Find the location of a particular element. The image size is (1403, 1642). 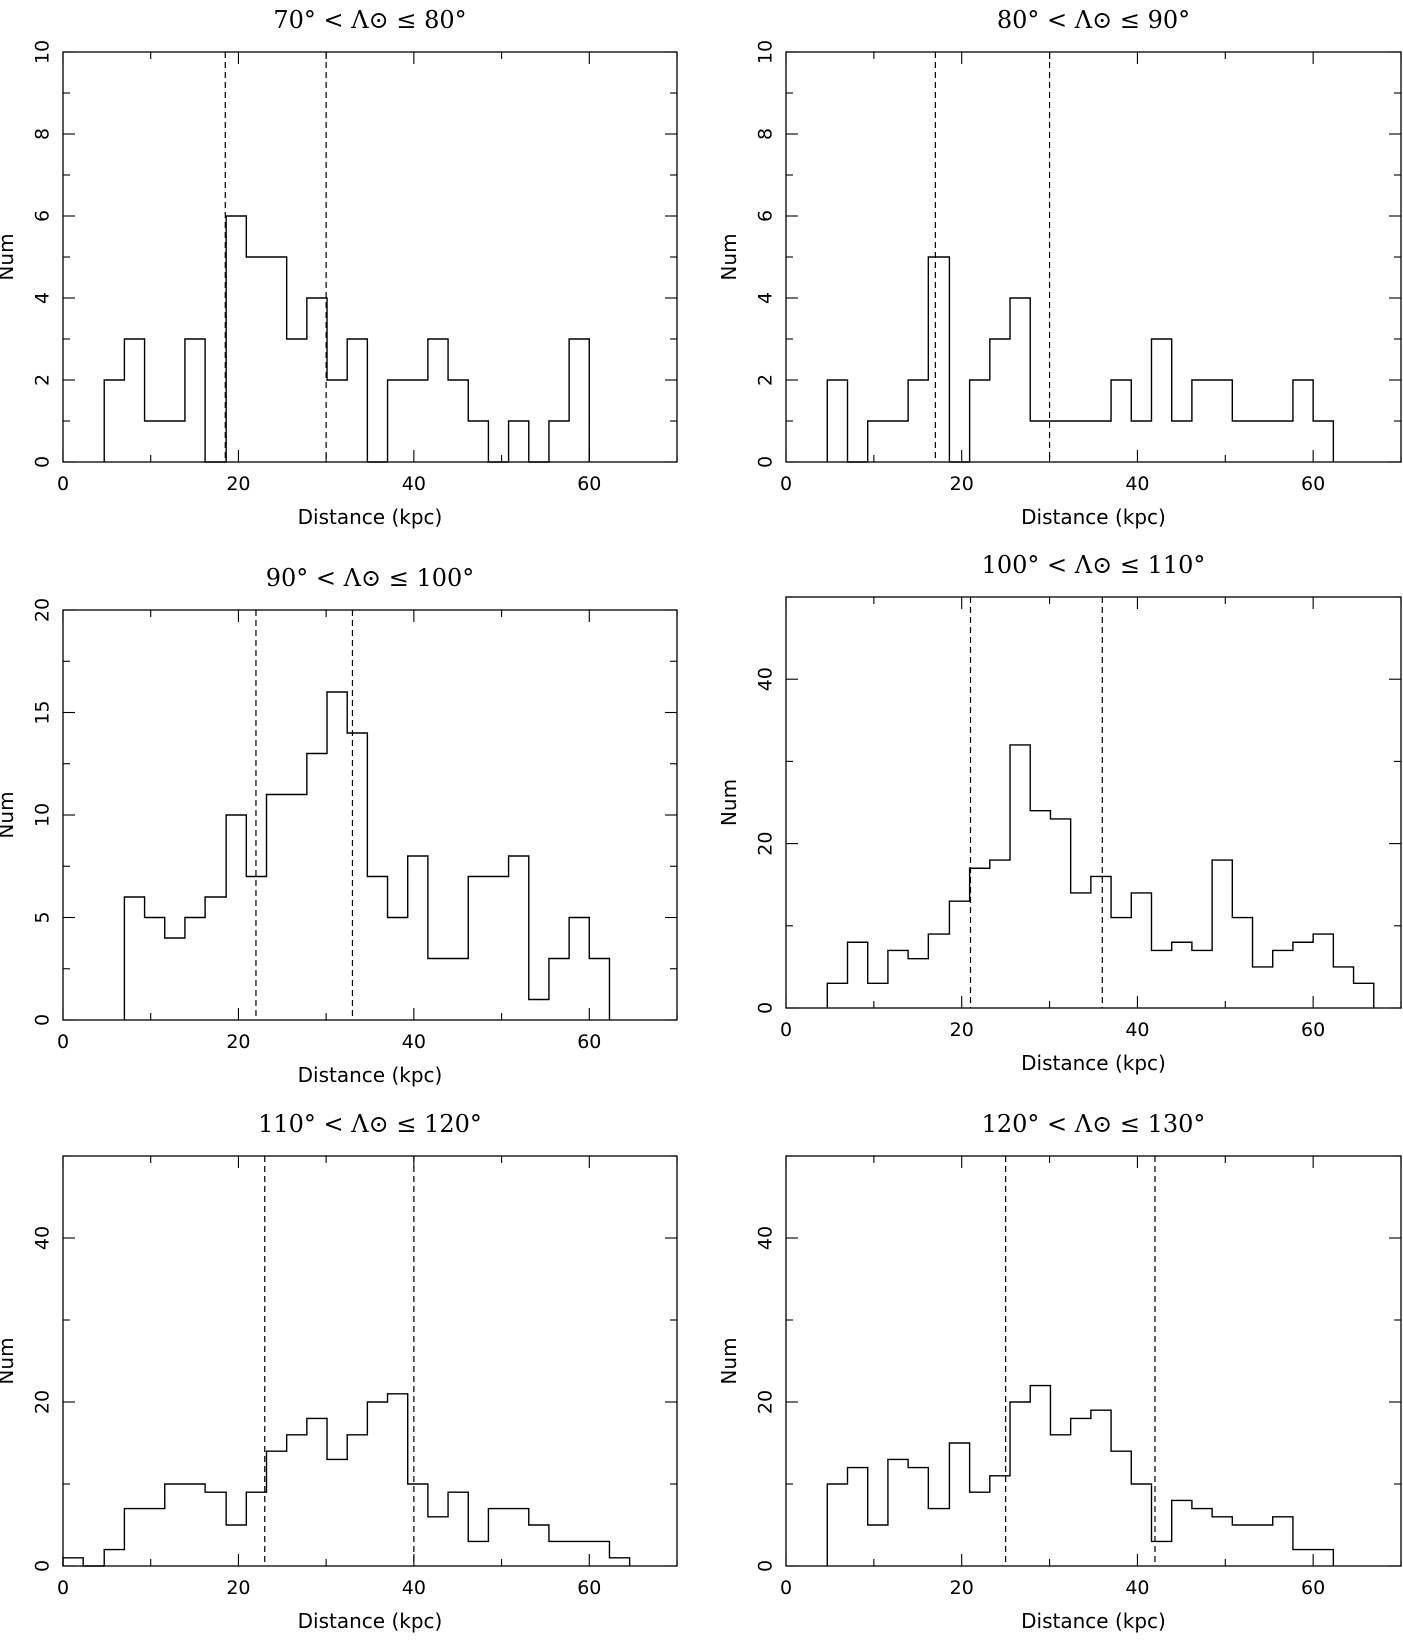

plot-frame is located at coordinates (370, 1361).